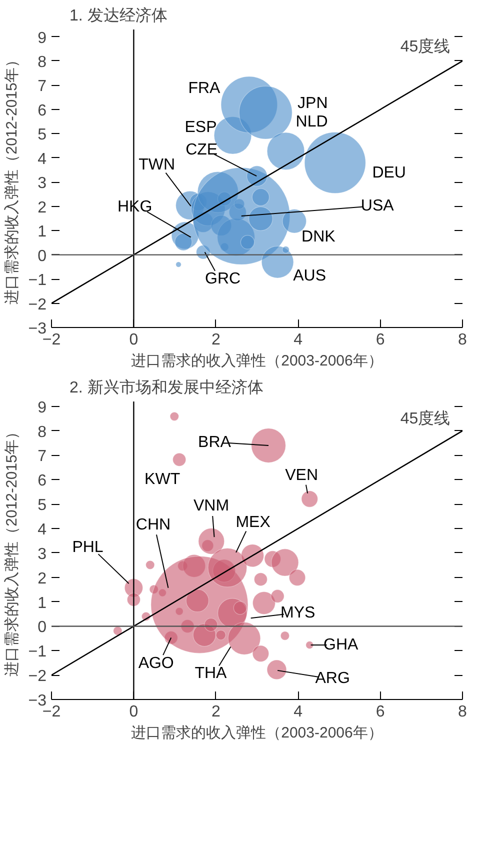  What do you see at coordinates (389, 173) in the screenshot?
I see `annotation: DEU` at bounding box center [389, 173].